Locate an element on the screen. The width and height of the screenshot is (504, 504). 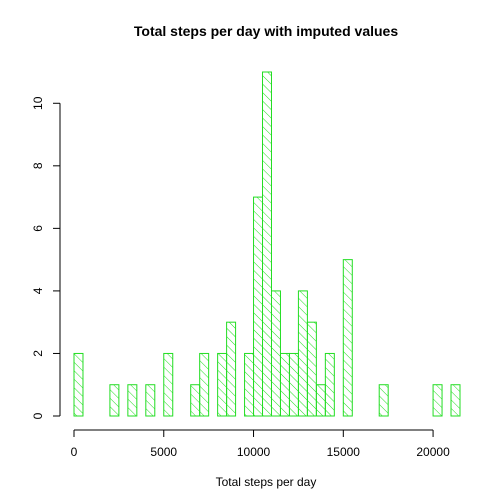
y-axis: 0 2 4 6 8 10 is located at coordinates (46, 257).